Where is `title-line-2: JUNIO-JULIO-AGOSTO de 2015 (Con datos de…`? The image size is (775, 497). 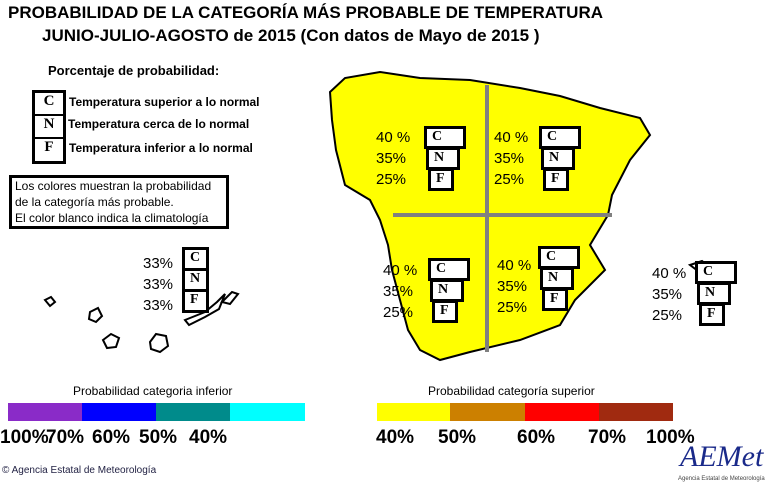
title-line-2: JUNIO-JULIO-AGOSTO de 2015 (Con datos de… is located at coordinates (291, 35).